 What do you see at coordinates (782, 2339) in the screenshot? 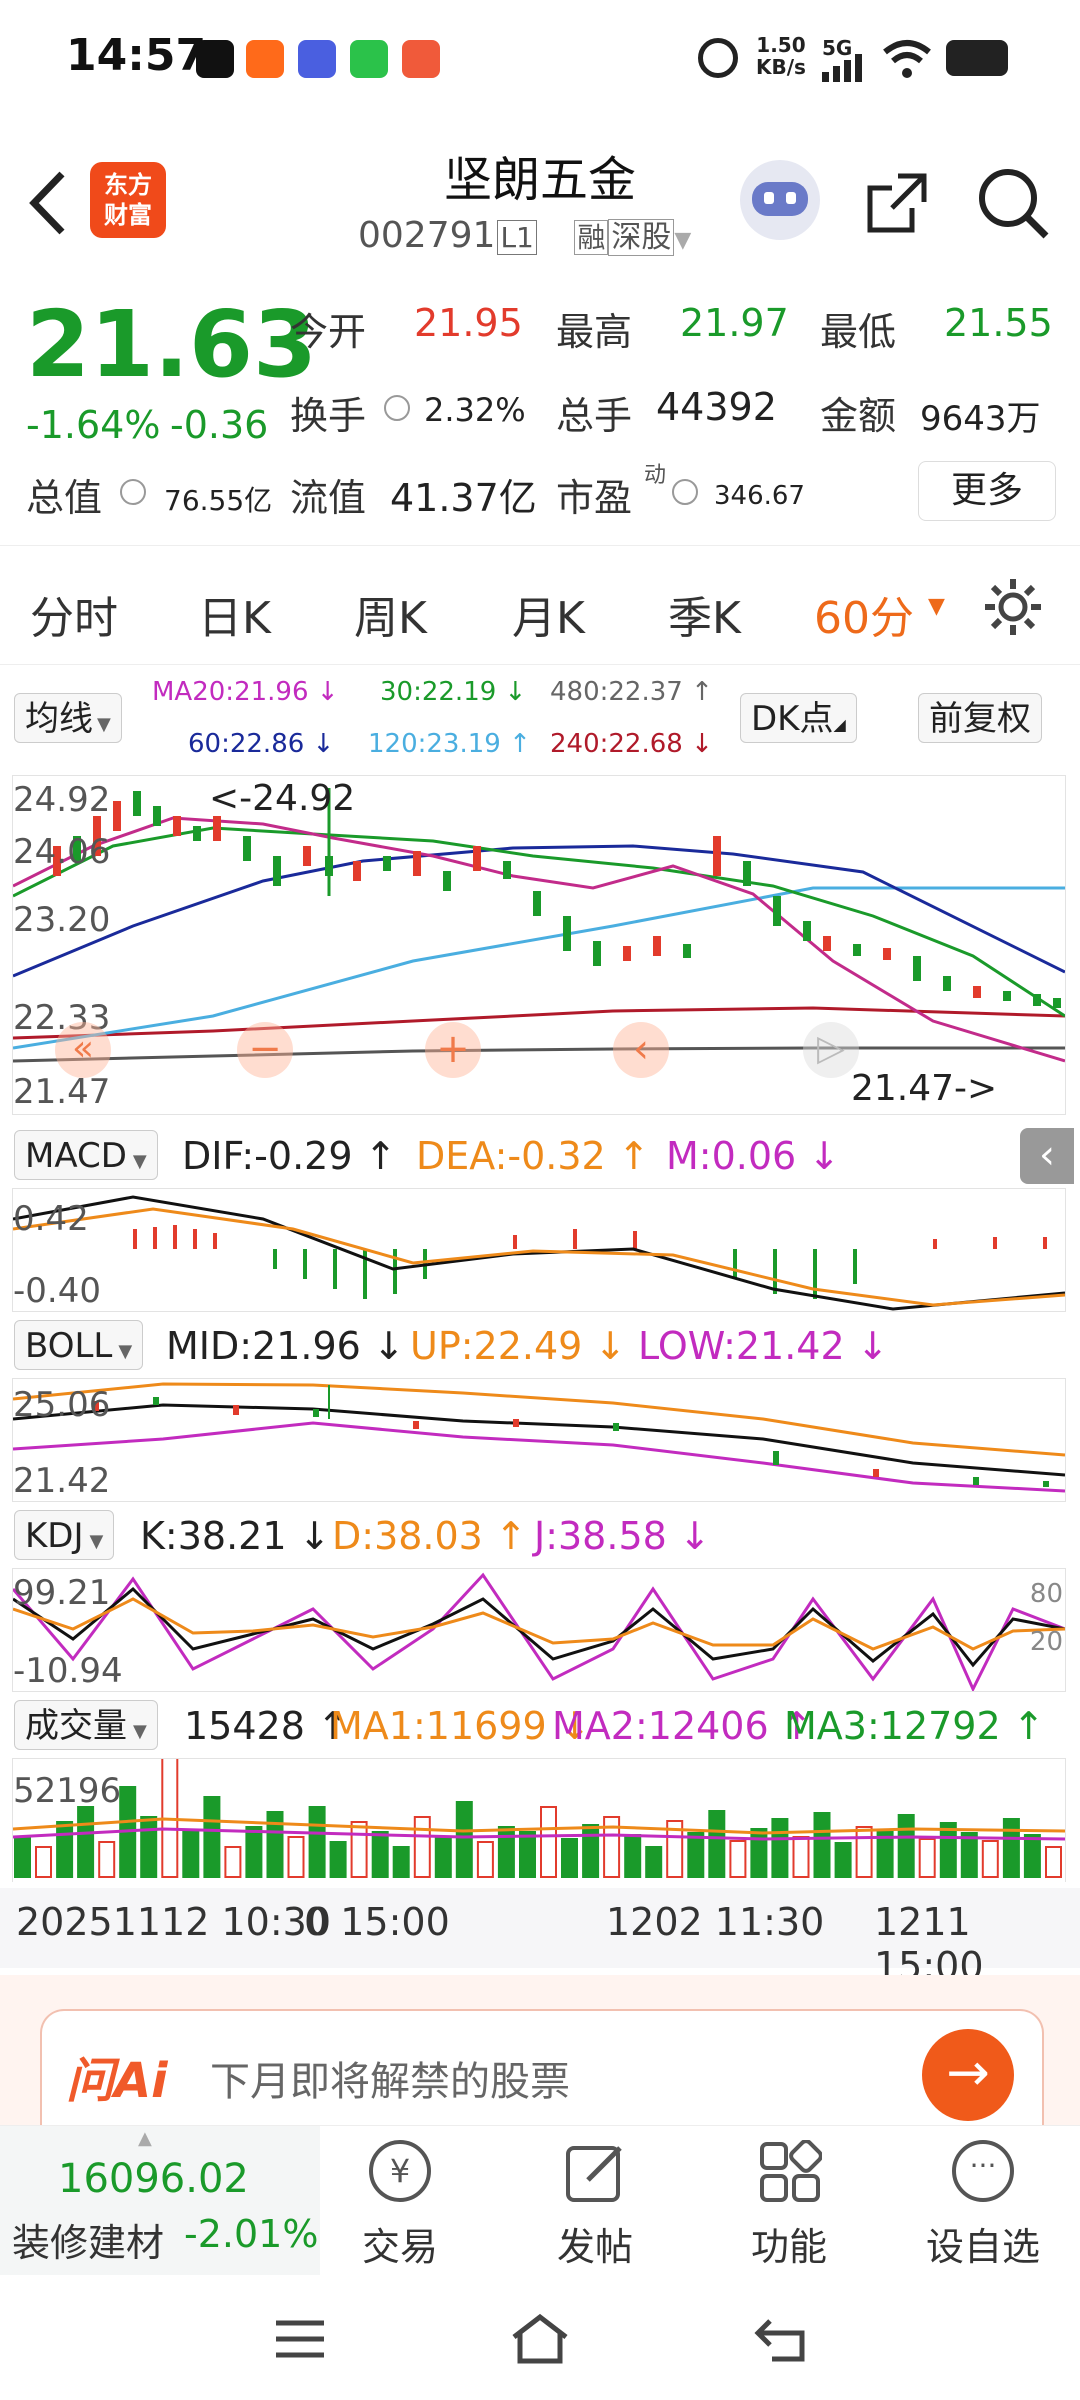
I see `back-nav-icon` at bounding box center [782, 2339].